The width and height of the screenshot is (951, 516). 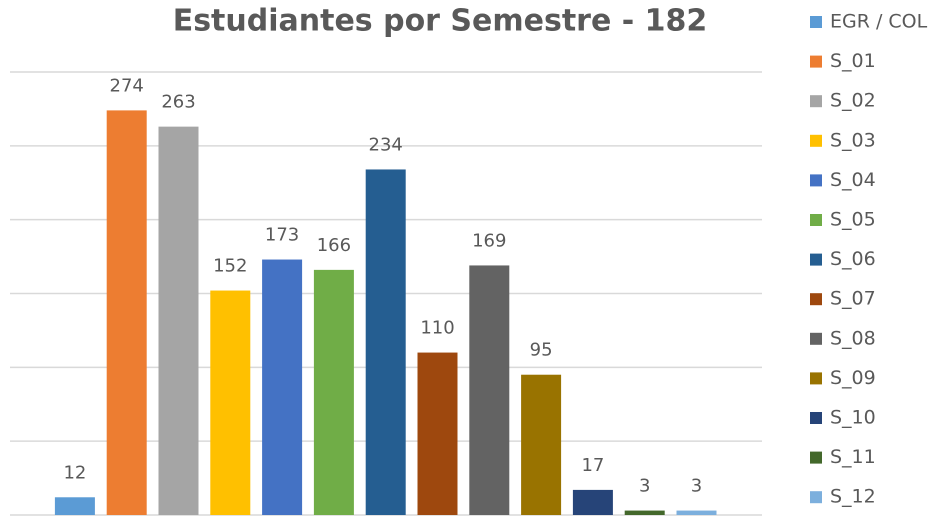 I want to click on data-label: 110, so click(x=437, y=328).